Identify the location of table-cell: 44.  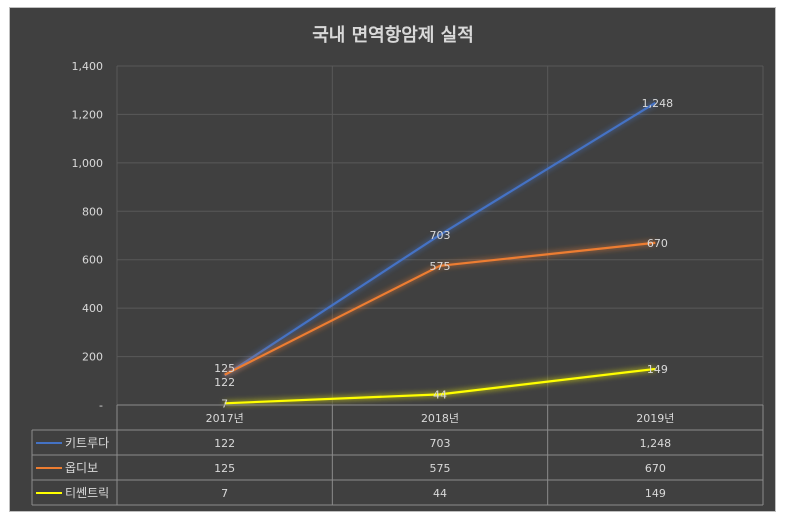
(440, 493).